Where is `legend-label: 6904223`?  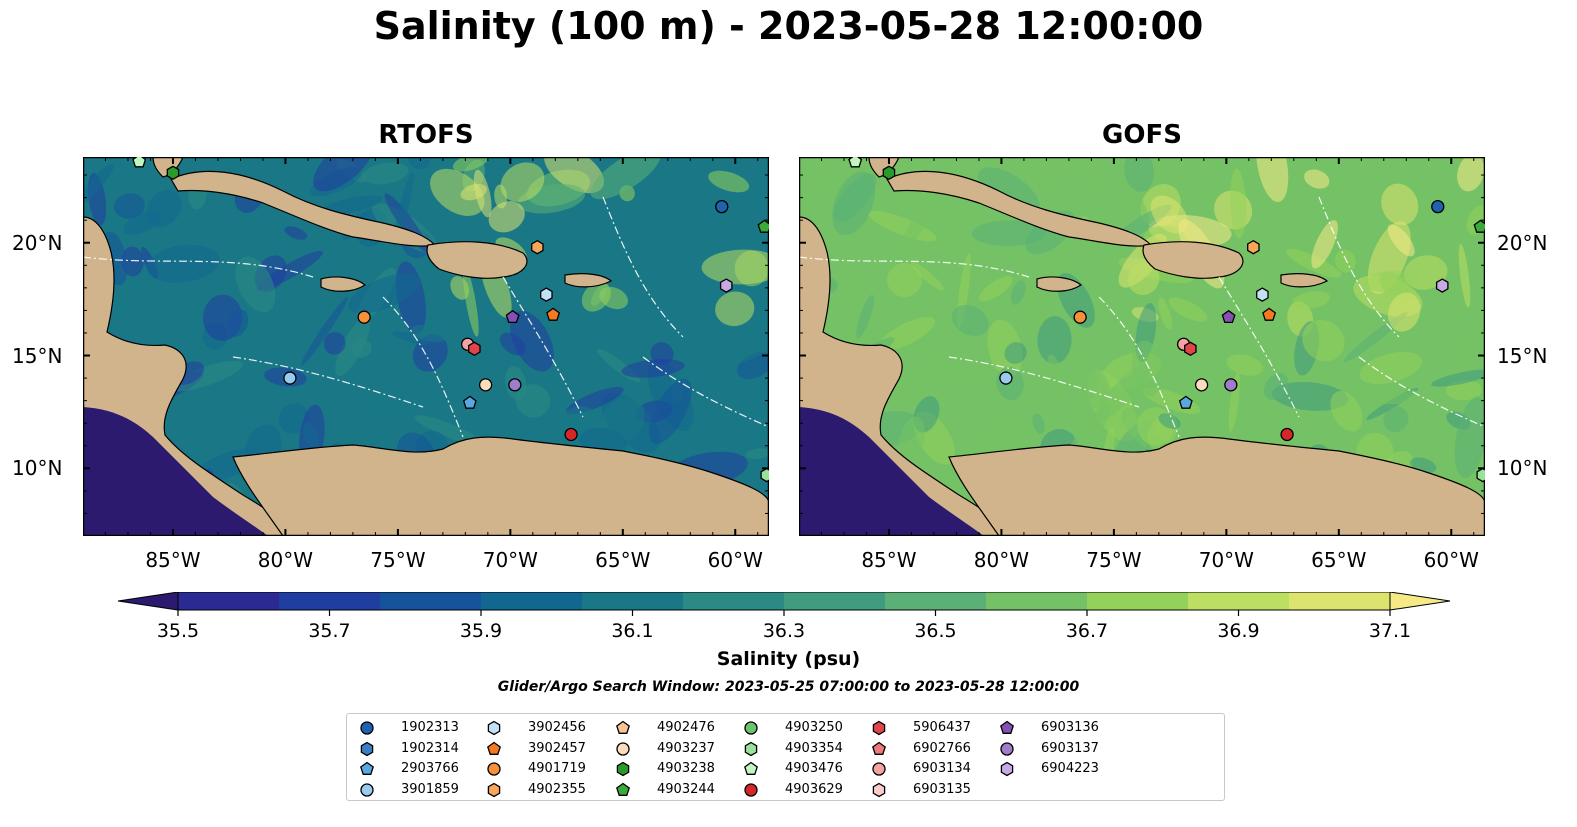 legend-label: 6904223 is located at coordinates (1070, 768).